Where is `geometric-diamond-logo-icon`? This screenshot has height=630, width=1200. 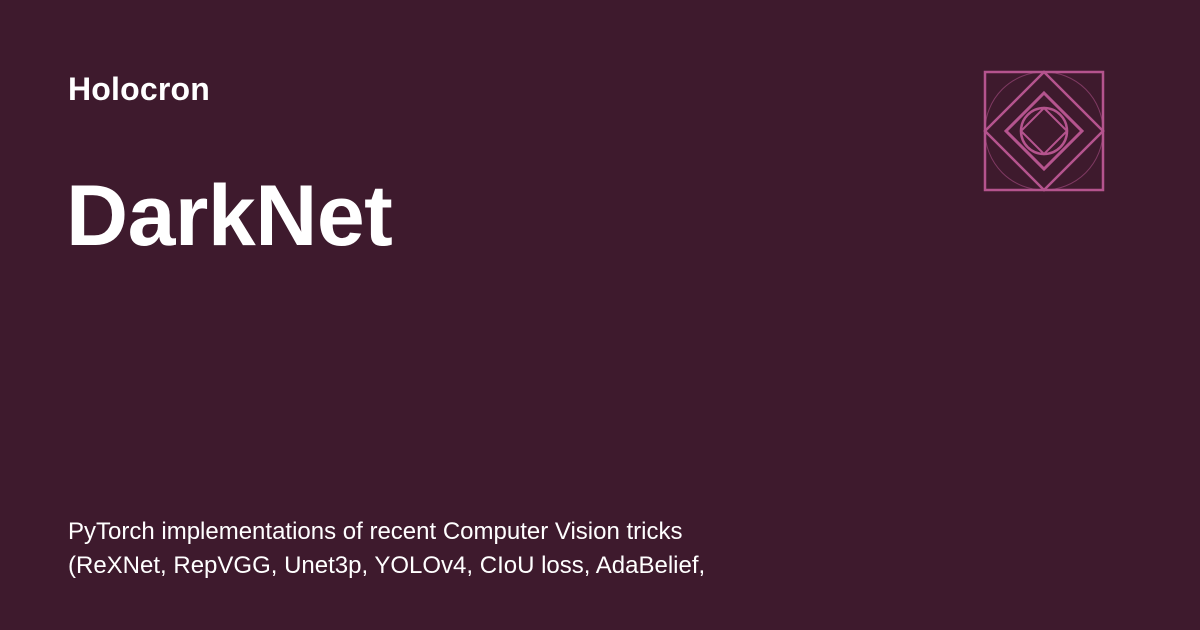
geometric-diamond-logo-icon is located at coordinates (1044, 131).